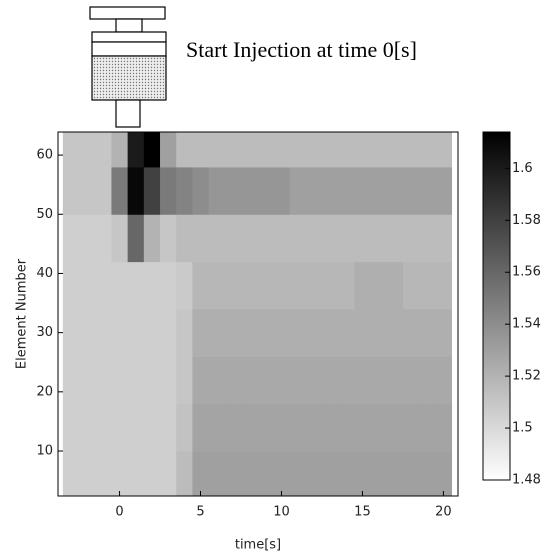 This screenshot has height=556, width=558. Describe the element at coordinates (44, 155) in the screenshot. I see `y-tick-label: 60` at that location.